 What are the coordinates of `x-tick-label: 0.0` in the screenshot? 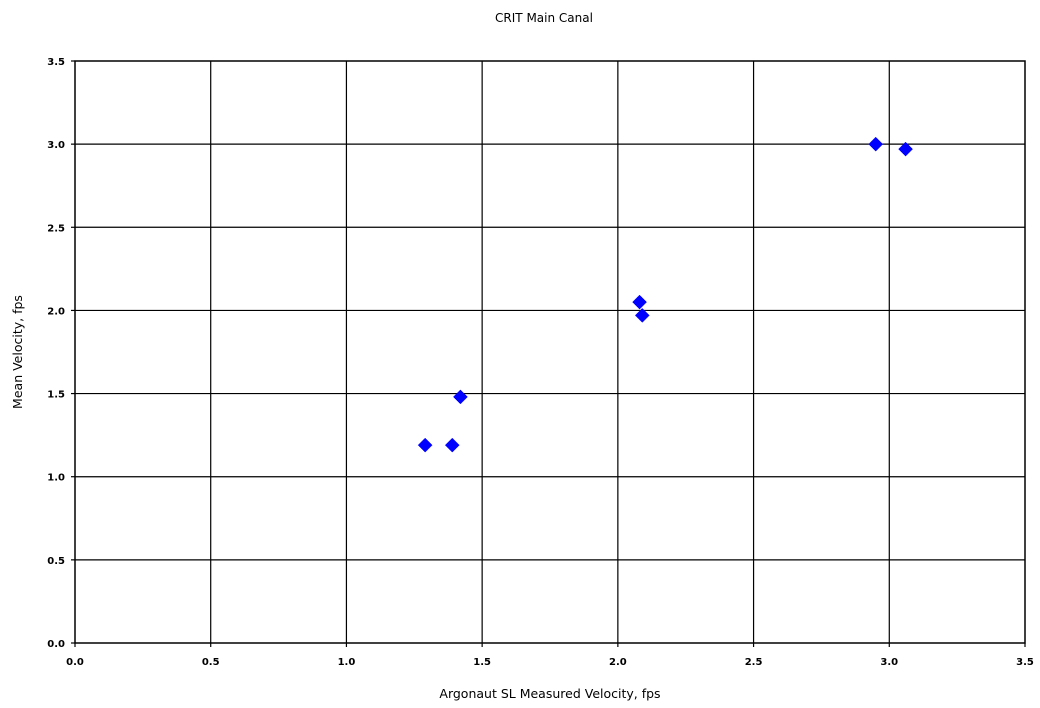 It's located at (75, 662).